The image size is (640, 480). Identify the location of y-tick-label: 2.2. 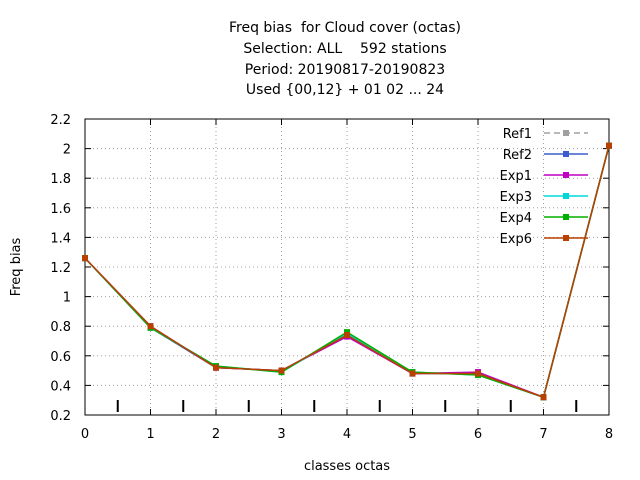
(60, 120).